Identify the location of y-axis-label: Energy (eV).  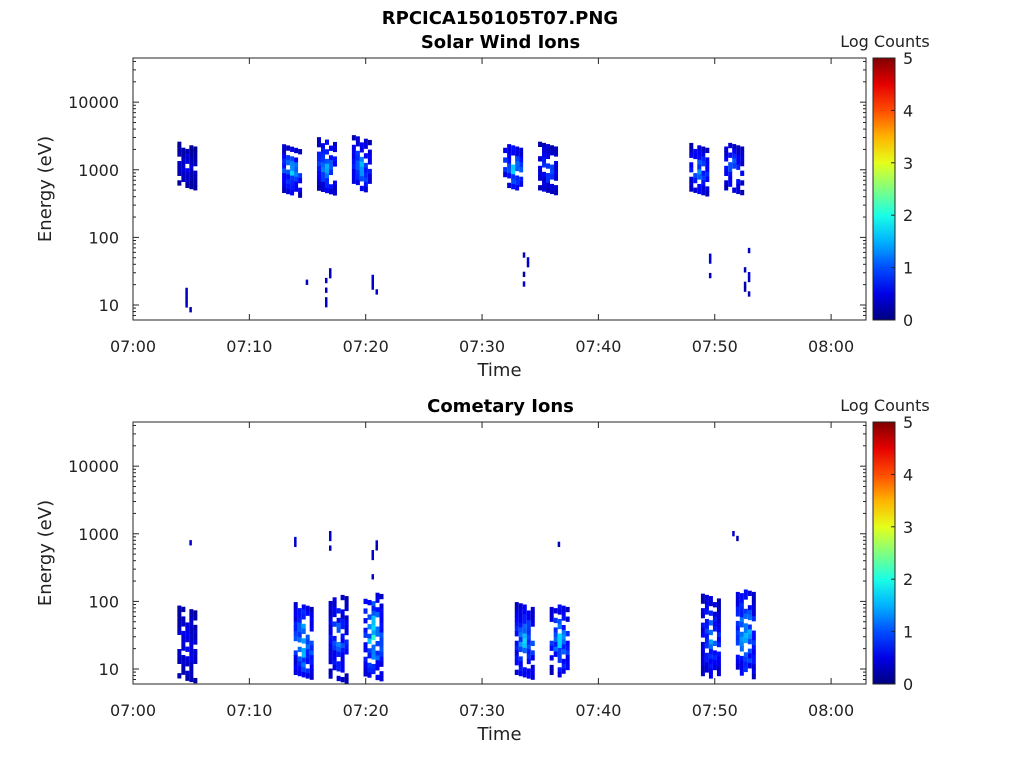
(45, 553).